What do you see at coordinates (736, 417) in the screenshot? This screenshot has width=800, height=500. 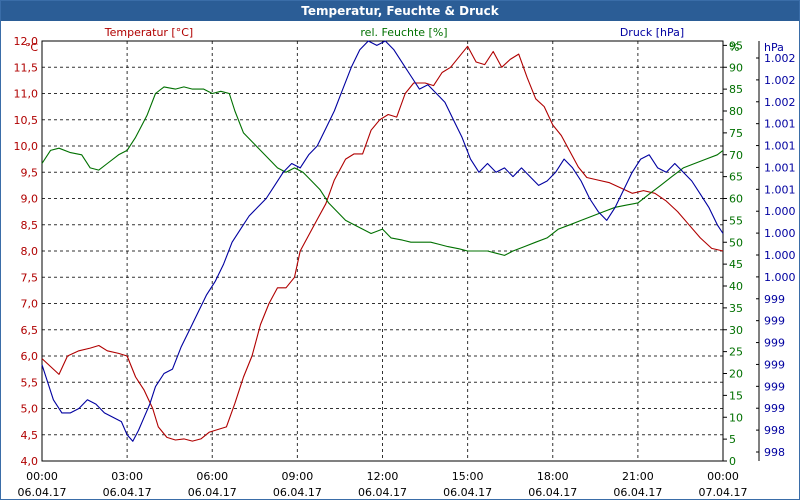 I see `hum-tick-label: 10` at bounding box center [736, 417].